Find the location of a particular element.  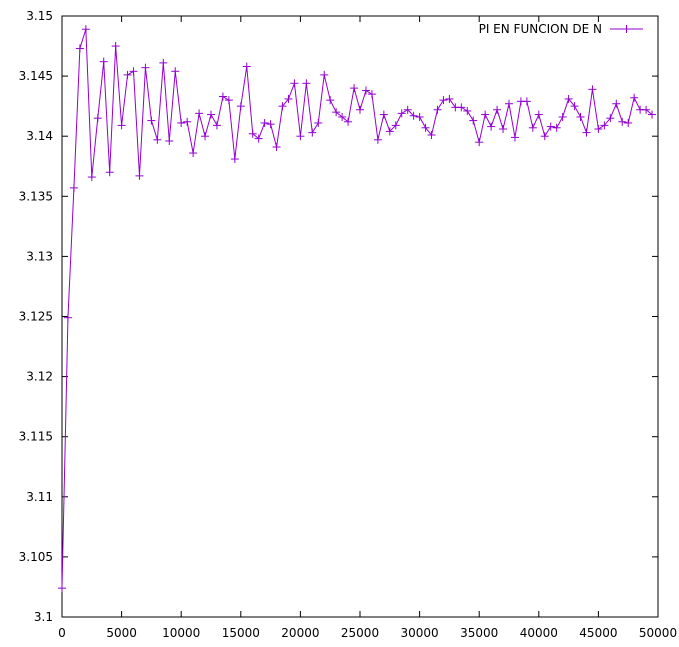

y-tick-label: 3.11 is located at coordinates (39, 497).